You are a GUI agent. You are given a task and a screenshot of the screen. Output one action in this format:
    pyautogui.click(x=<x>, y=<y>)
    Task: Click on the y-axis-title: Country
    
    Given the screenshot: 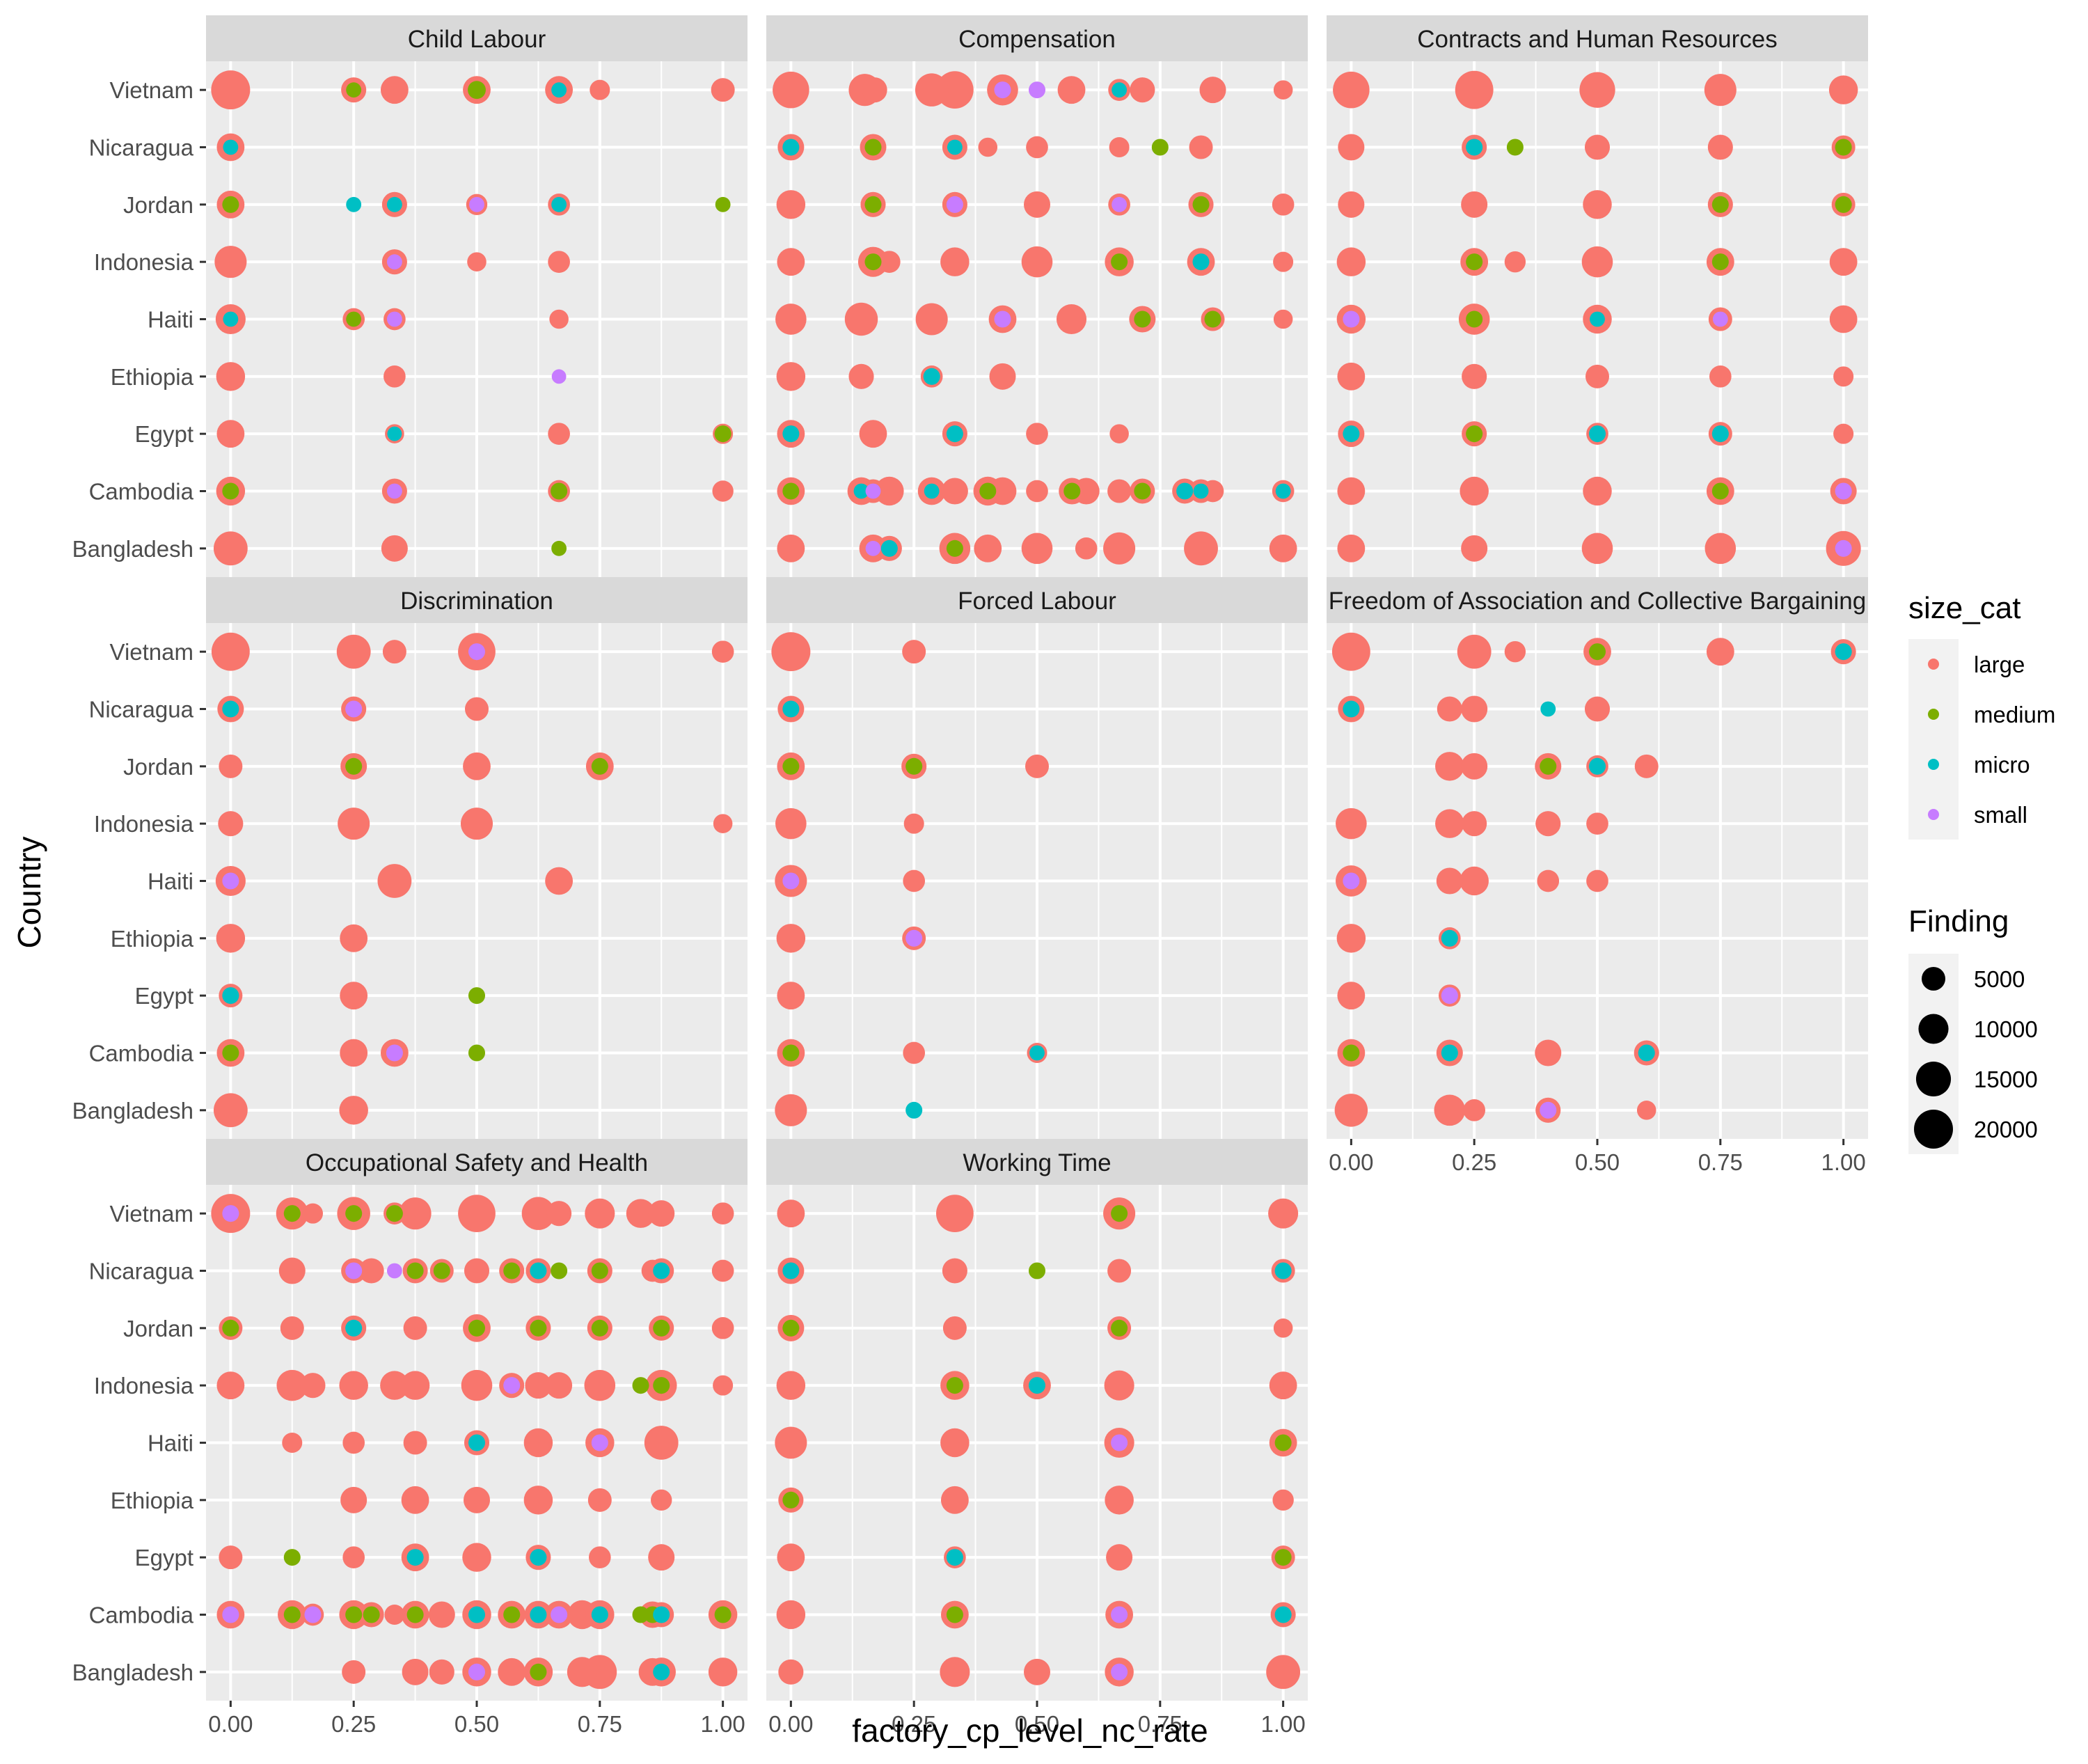 What is the action you would take?
    pyautogui.click(x=29, y=892)
    